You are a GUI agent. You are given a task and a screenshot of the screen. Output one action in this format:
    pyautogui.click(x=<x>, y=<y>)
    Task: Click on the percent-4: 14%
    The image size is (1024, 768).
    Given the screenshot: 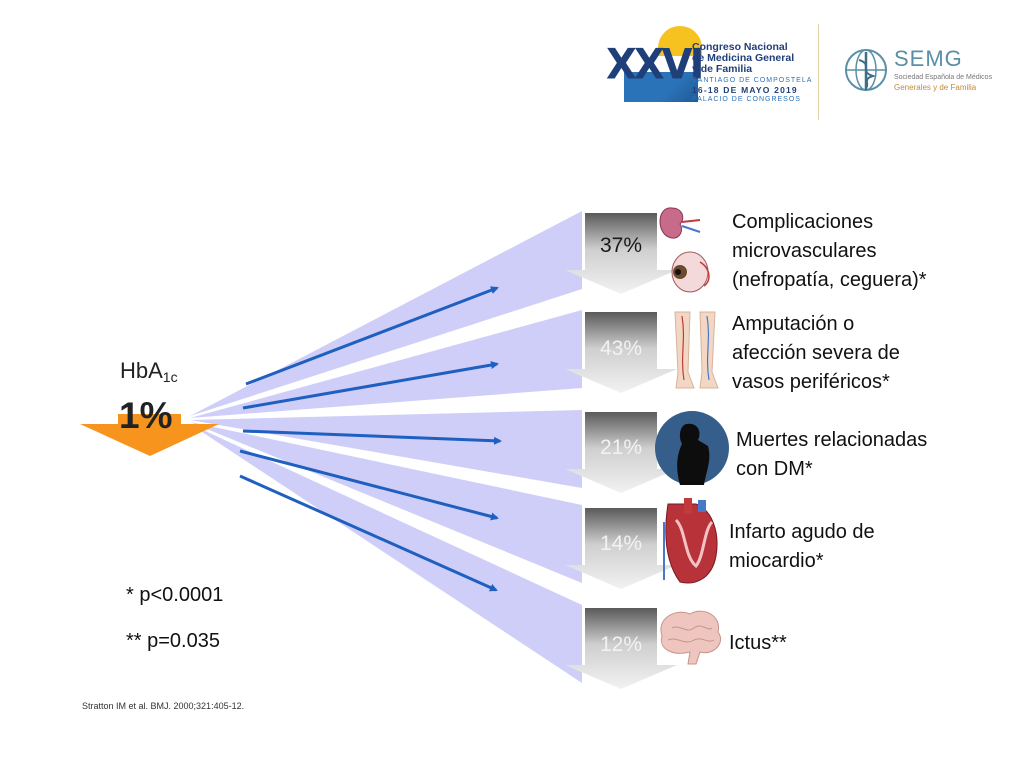 What is the action you would take?
    pyautogui.click(x=621, y=543)
    